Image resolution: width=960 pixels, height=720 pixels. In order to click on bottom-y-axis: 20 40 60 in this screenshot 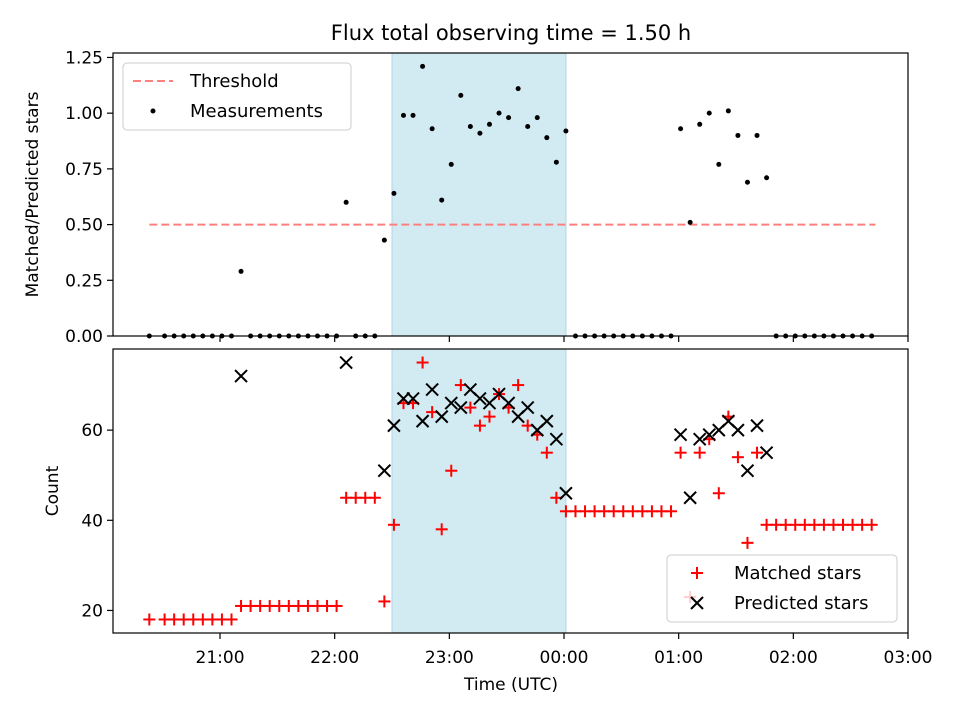, I will do `click(97, 521)`.